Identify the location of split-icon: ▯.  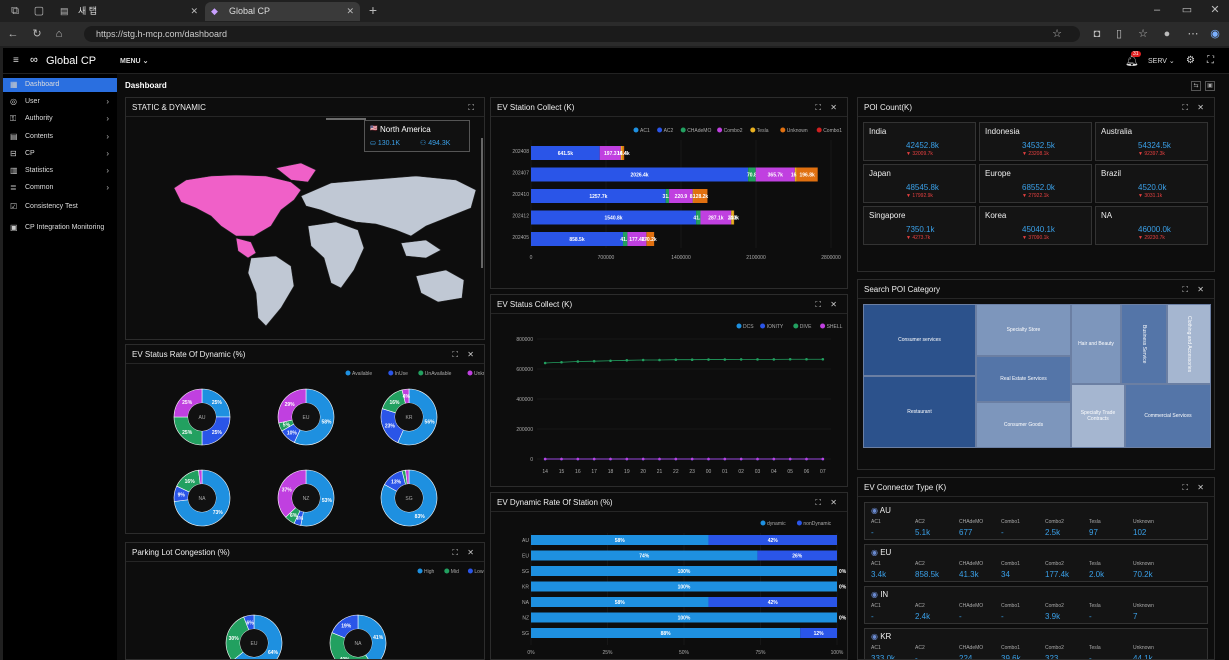
(1119, 34).